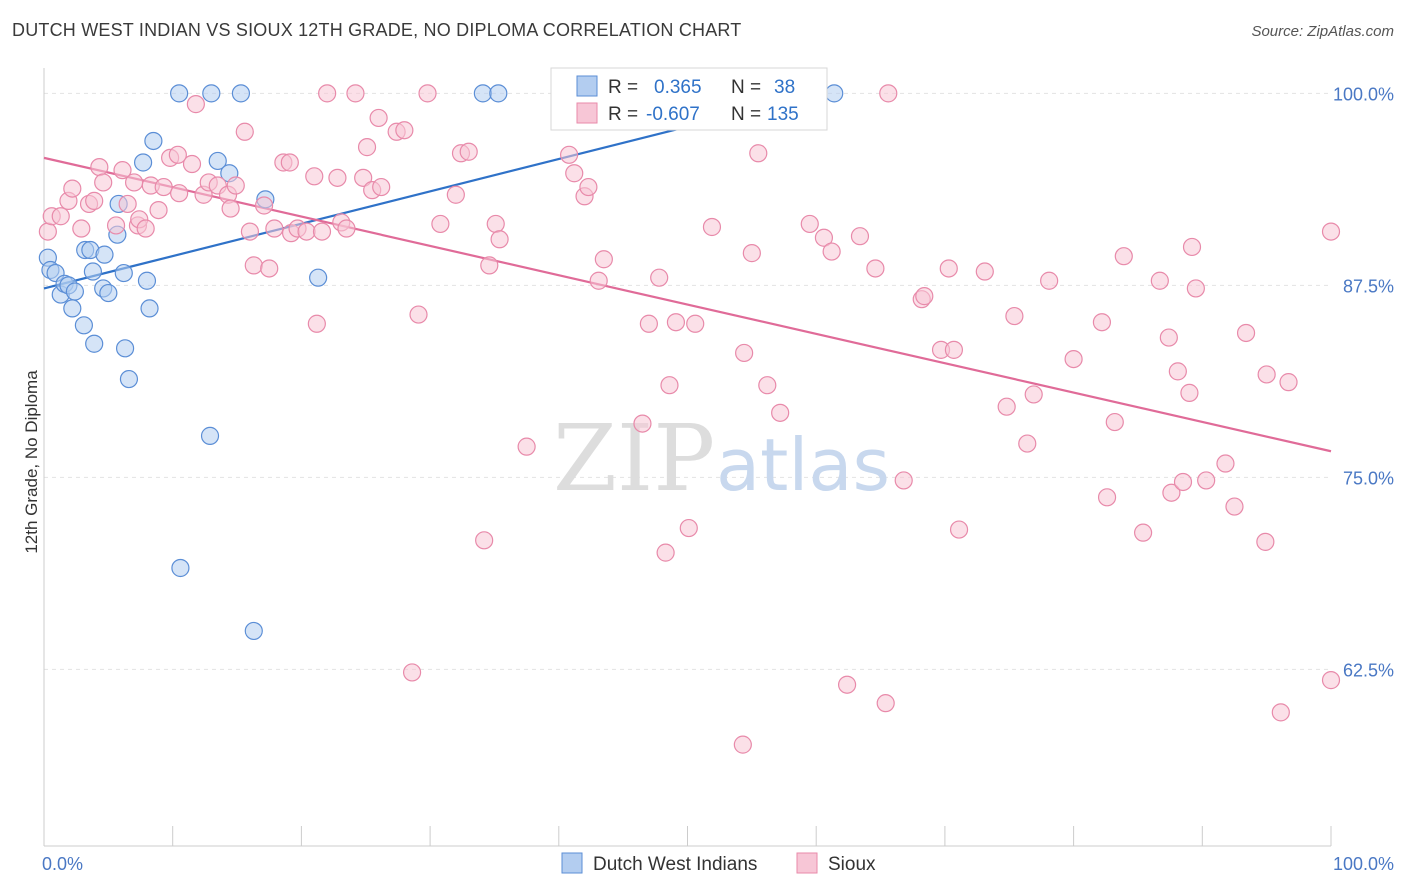  I want to click on x-tick-labels: 0.0% 100.0%, so click(718, 864).